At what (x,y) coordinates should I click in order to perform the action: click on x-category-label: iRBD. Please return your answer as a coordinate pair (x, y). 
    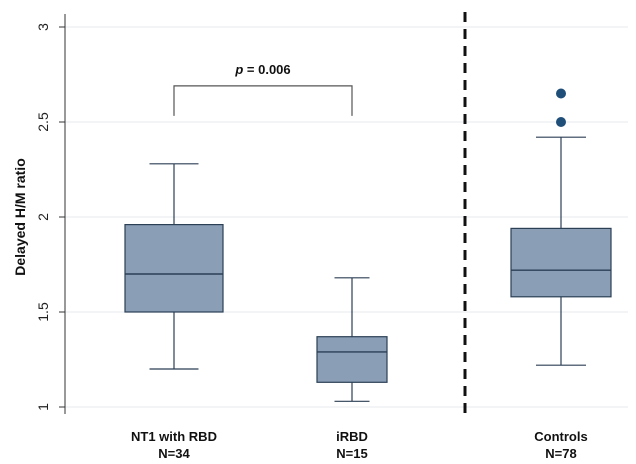
    Looking at the image, I should click on (352, 436).